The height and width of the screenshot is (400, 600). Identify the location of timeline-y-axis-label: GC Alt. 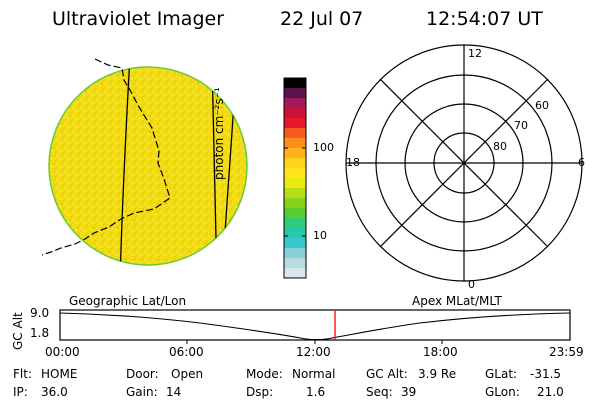
(18, 331).